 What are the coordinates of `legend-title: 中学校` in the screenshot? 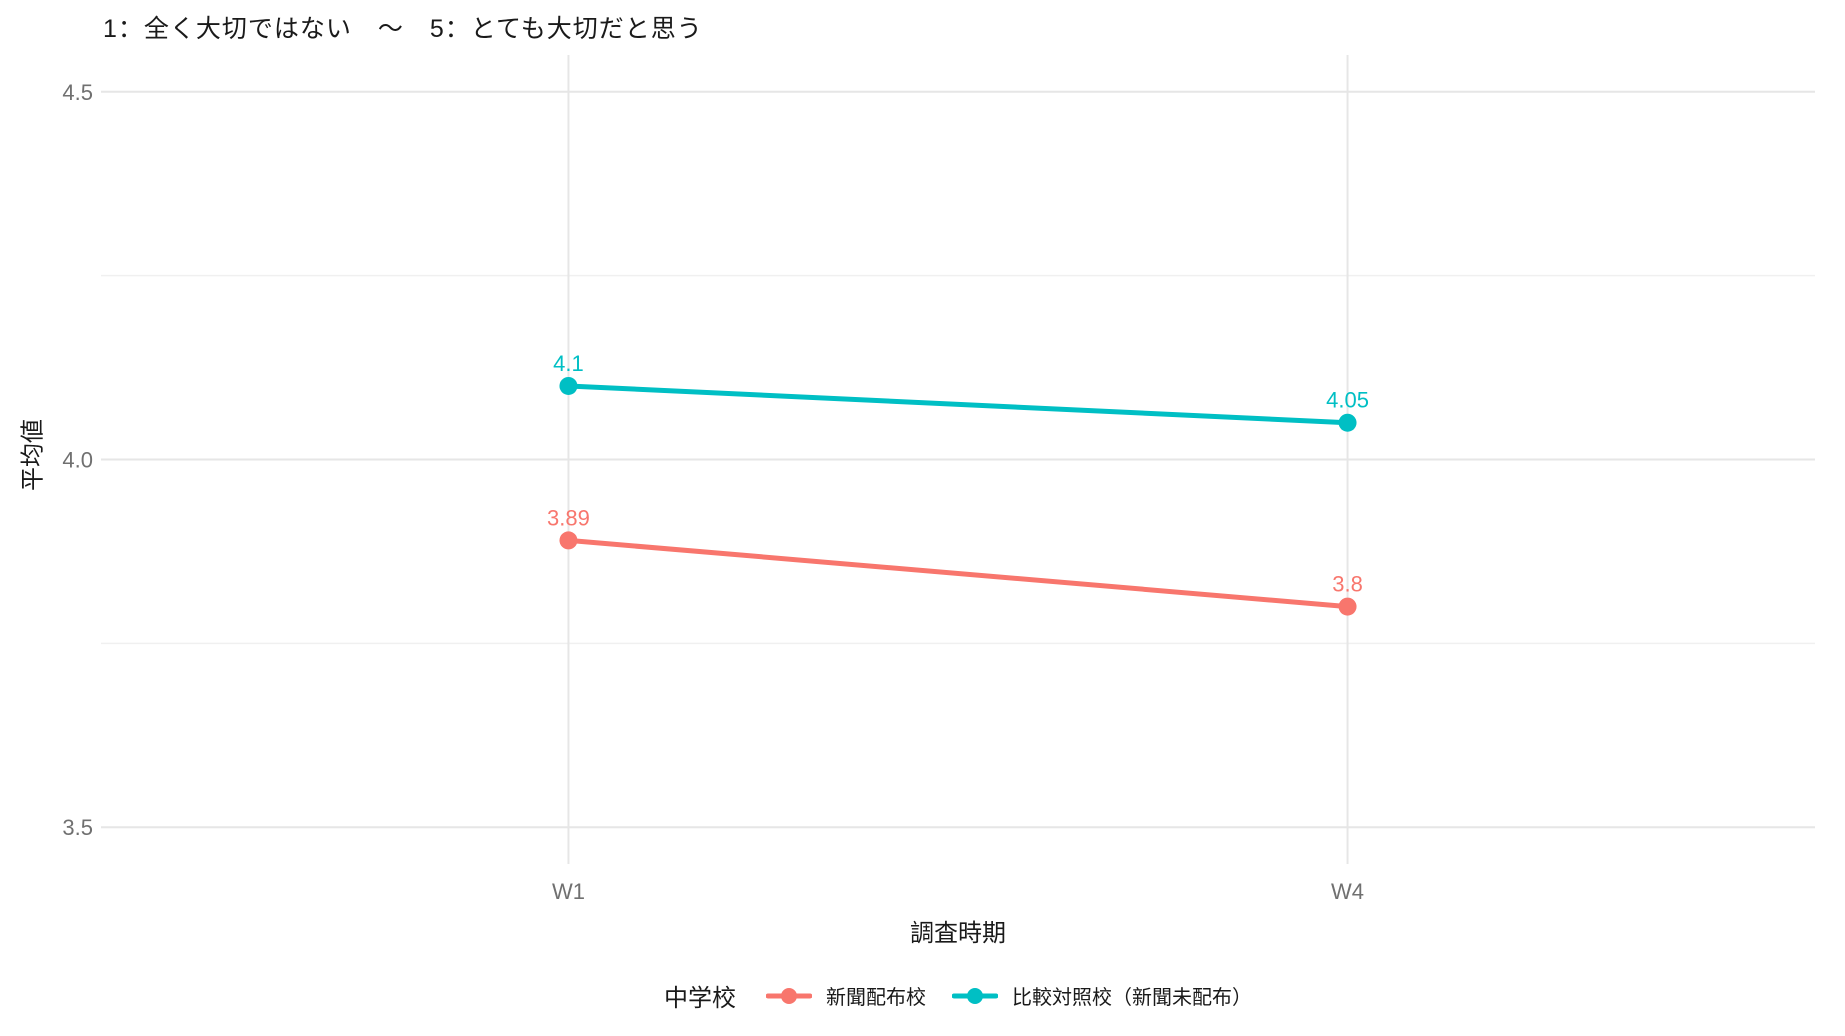 It's located at (700, 998).